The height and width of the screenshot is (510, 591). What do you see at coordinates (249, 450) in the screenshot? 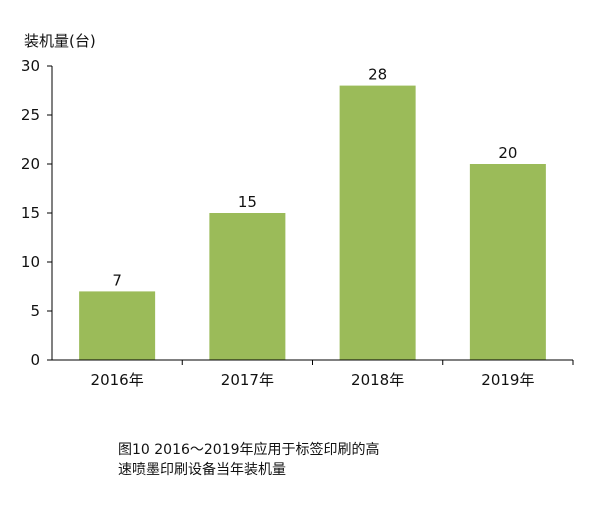
I see `caption-line-1: 图10 2016～2019年应用于标签印刷的高` at bounding box center [249, 450].